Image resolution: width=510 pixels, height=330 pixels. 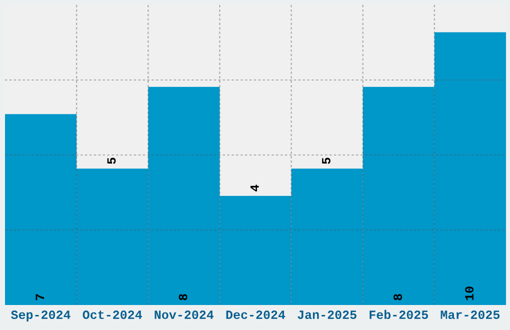 What do you see at coordinates (399, 315) in the screenshot?
I see `x-tick-label: Feb-2025` at bounding box center [399, 315].